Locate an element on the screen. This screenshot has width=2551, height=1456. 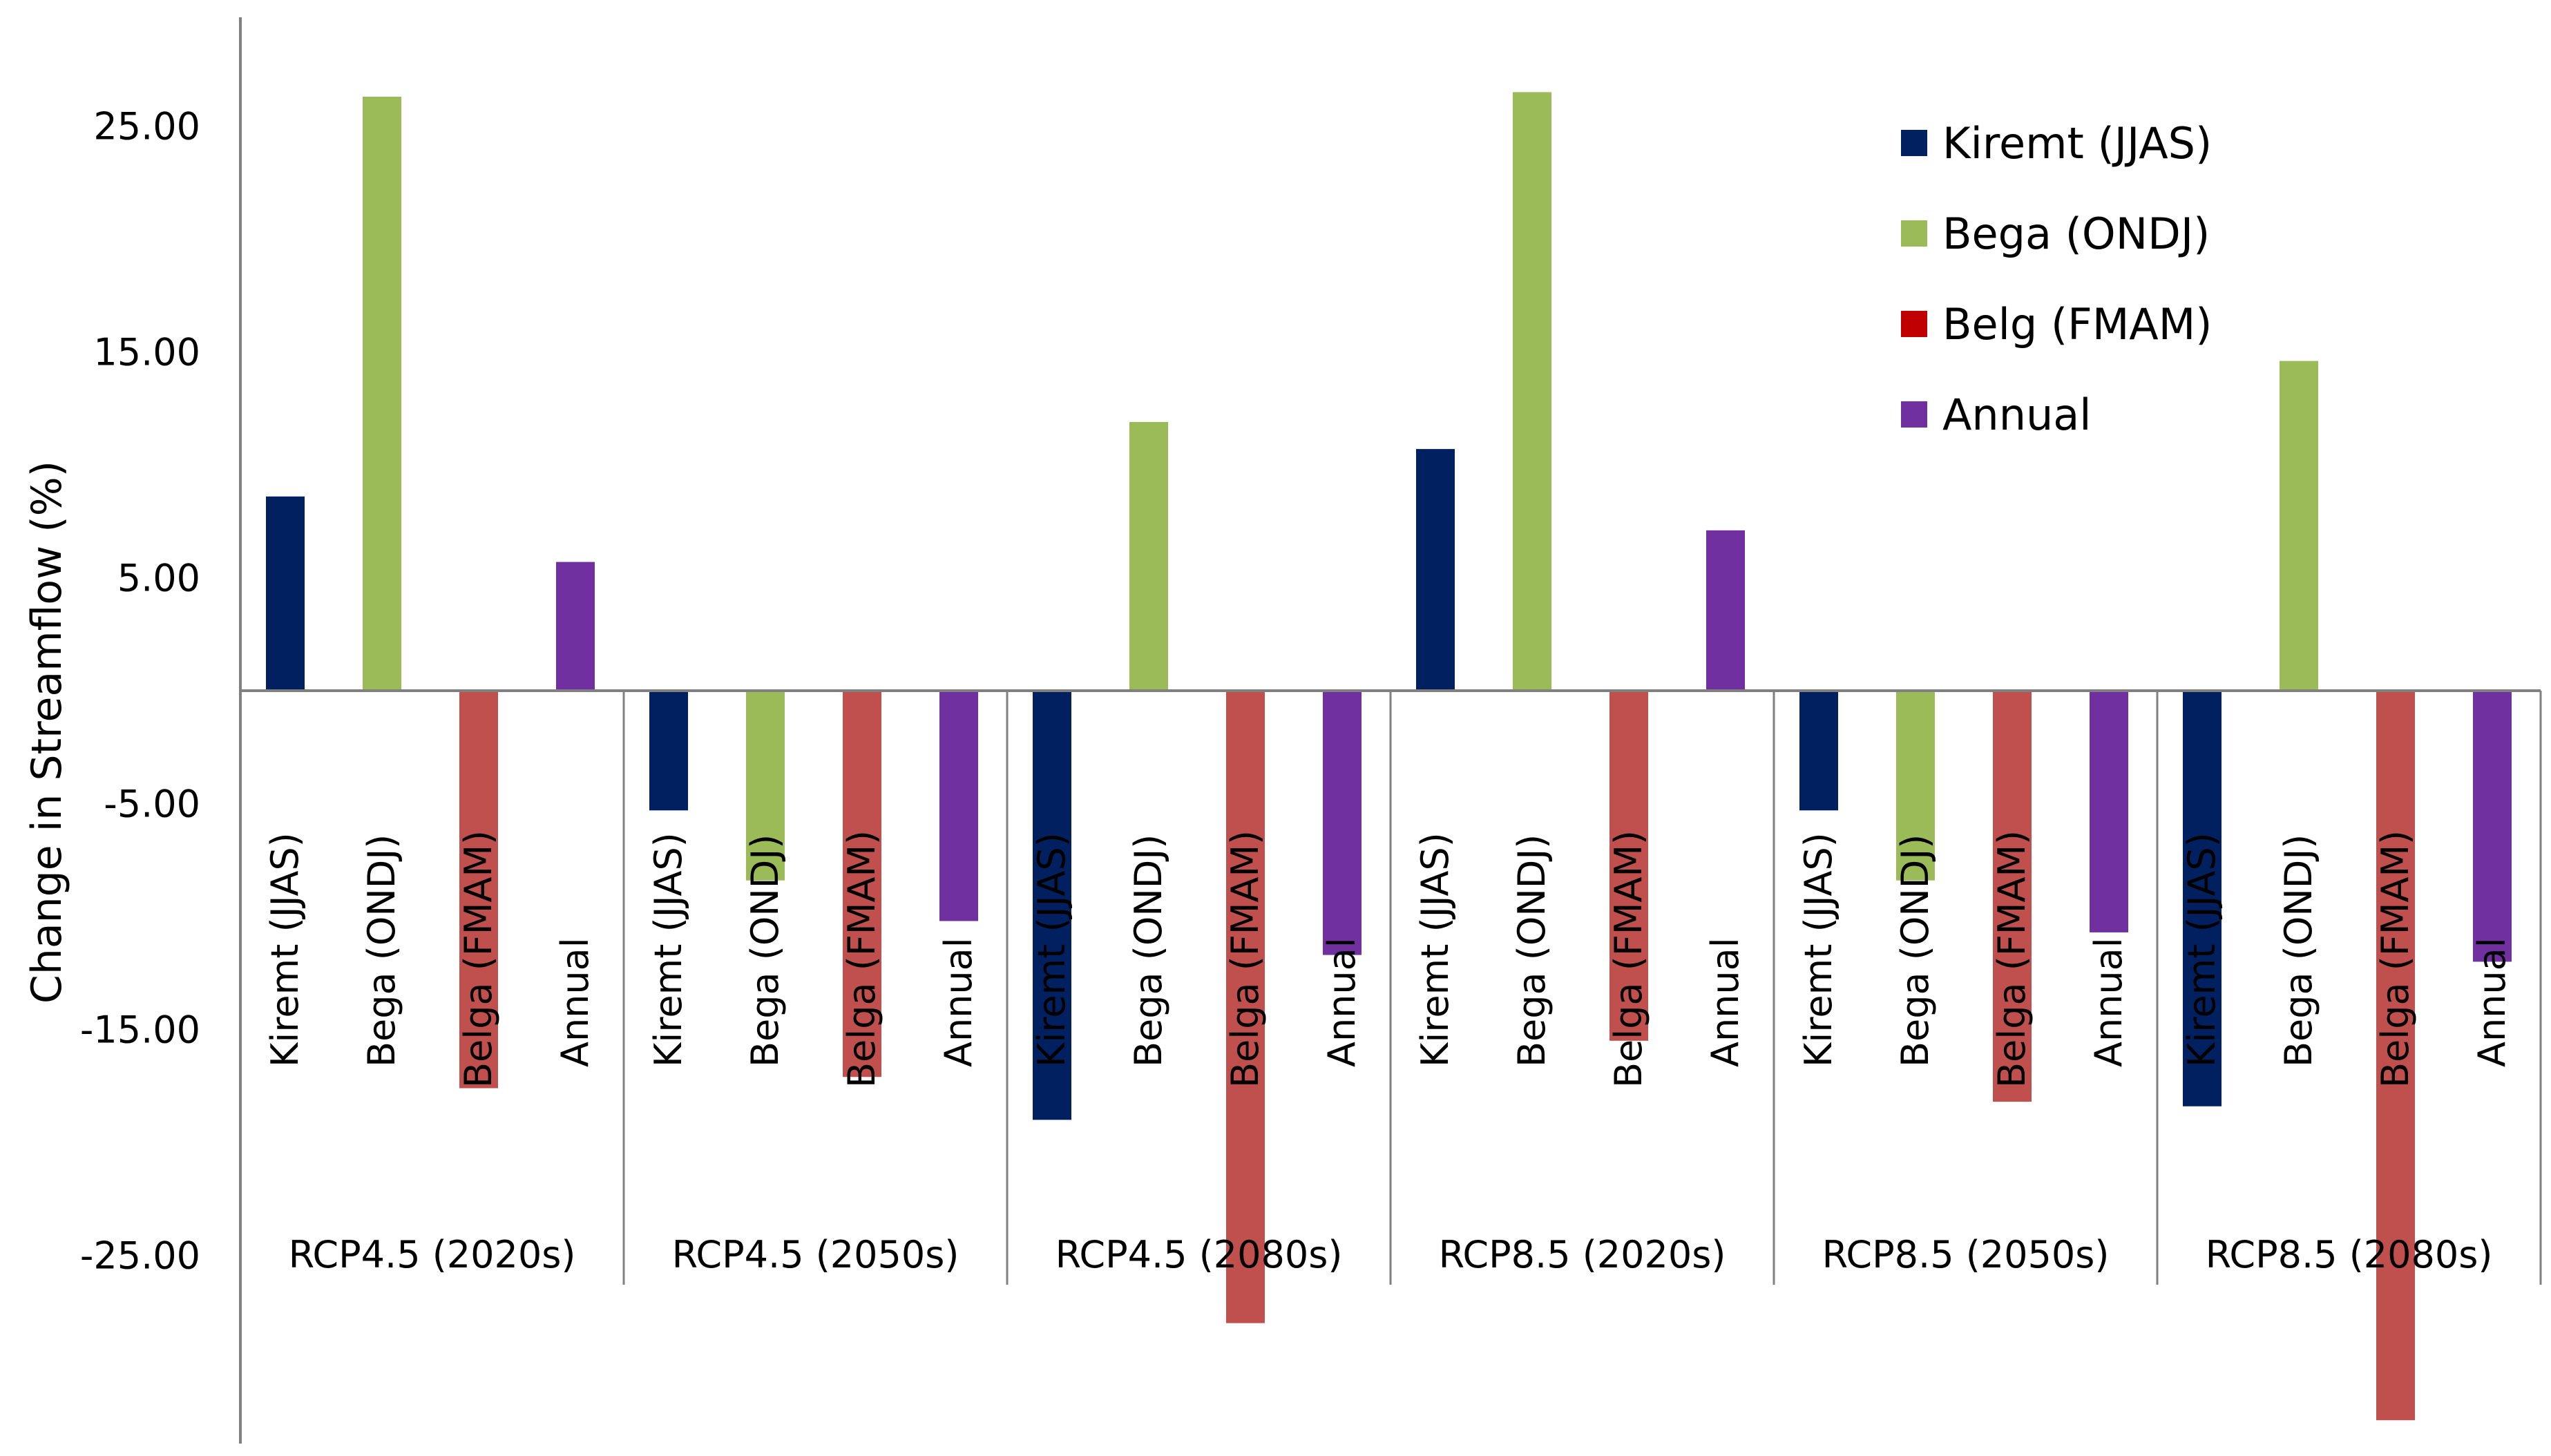
bar-g4-s3 is located at coordinates (2109, 811).